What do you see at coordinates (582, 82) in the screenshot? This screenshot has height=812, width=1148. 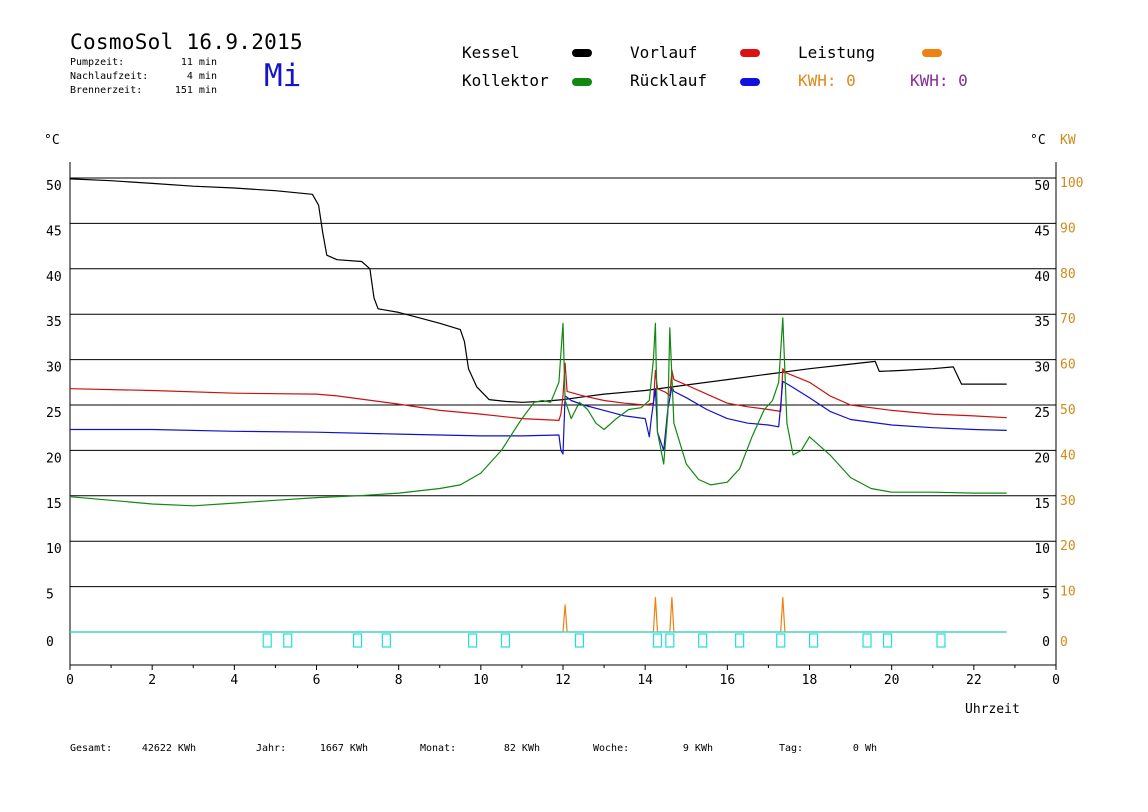 I see `legend-swatch-kollektor` at bounding box center [582, 82].